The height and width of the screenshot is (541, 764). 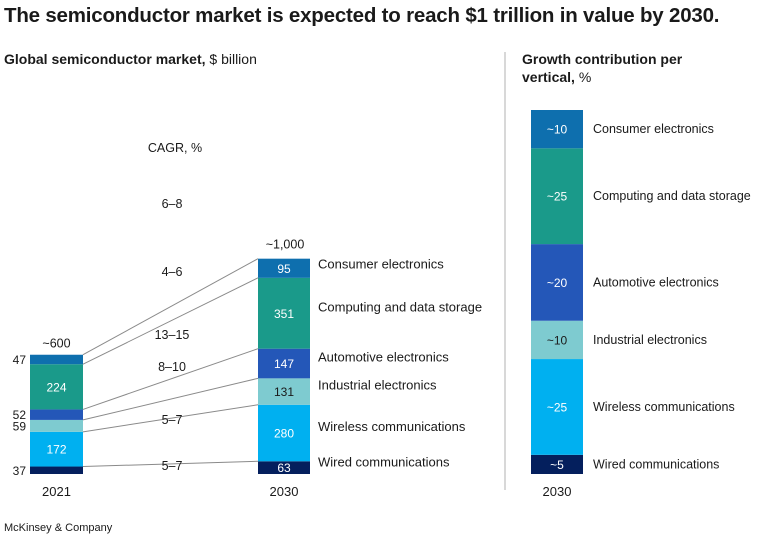 I want to click on value-label-2030-automotive-electronics: 147, so click(x=284, y=364).